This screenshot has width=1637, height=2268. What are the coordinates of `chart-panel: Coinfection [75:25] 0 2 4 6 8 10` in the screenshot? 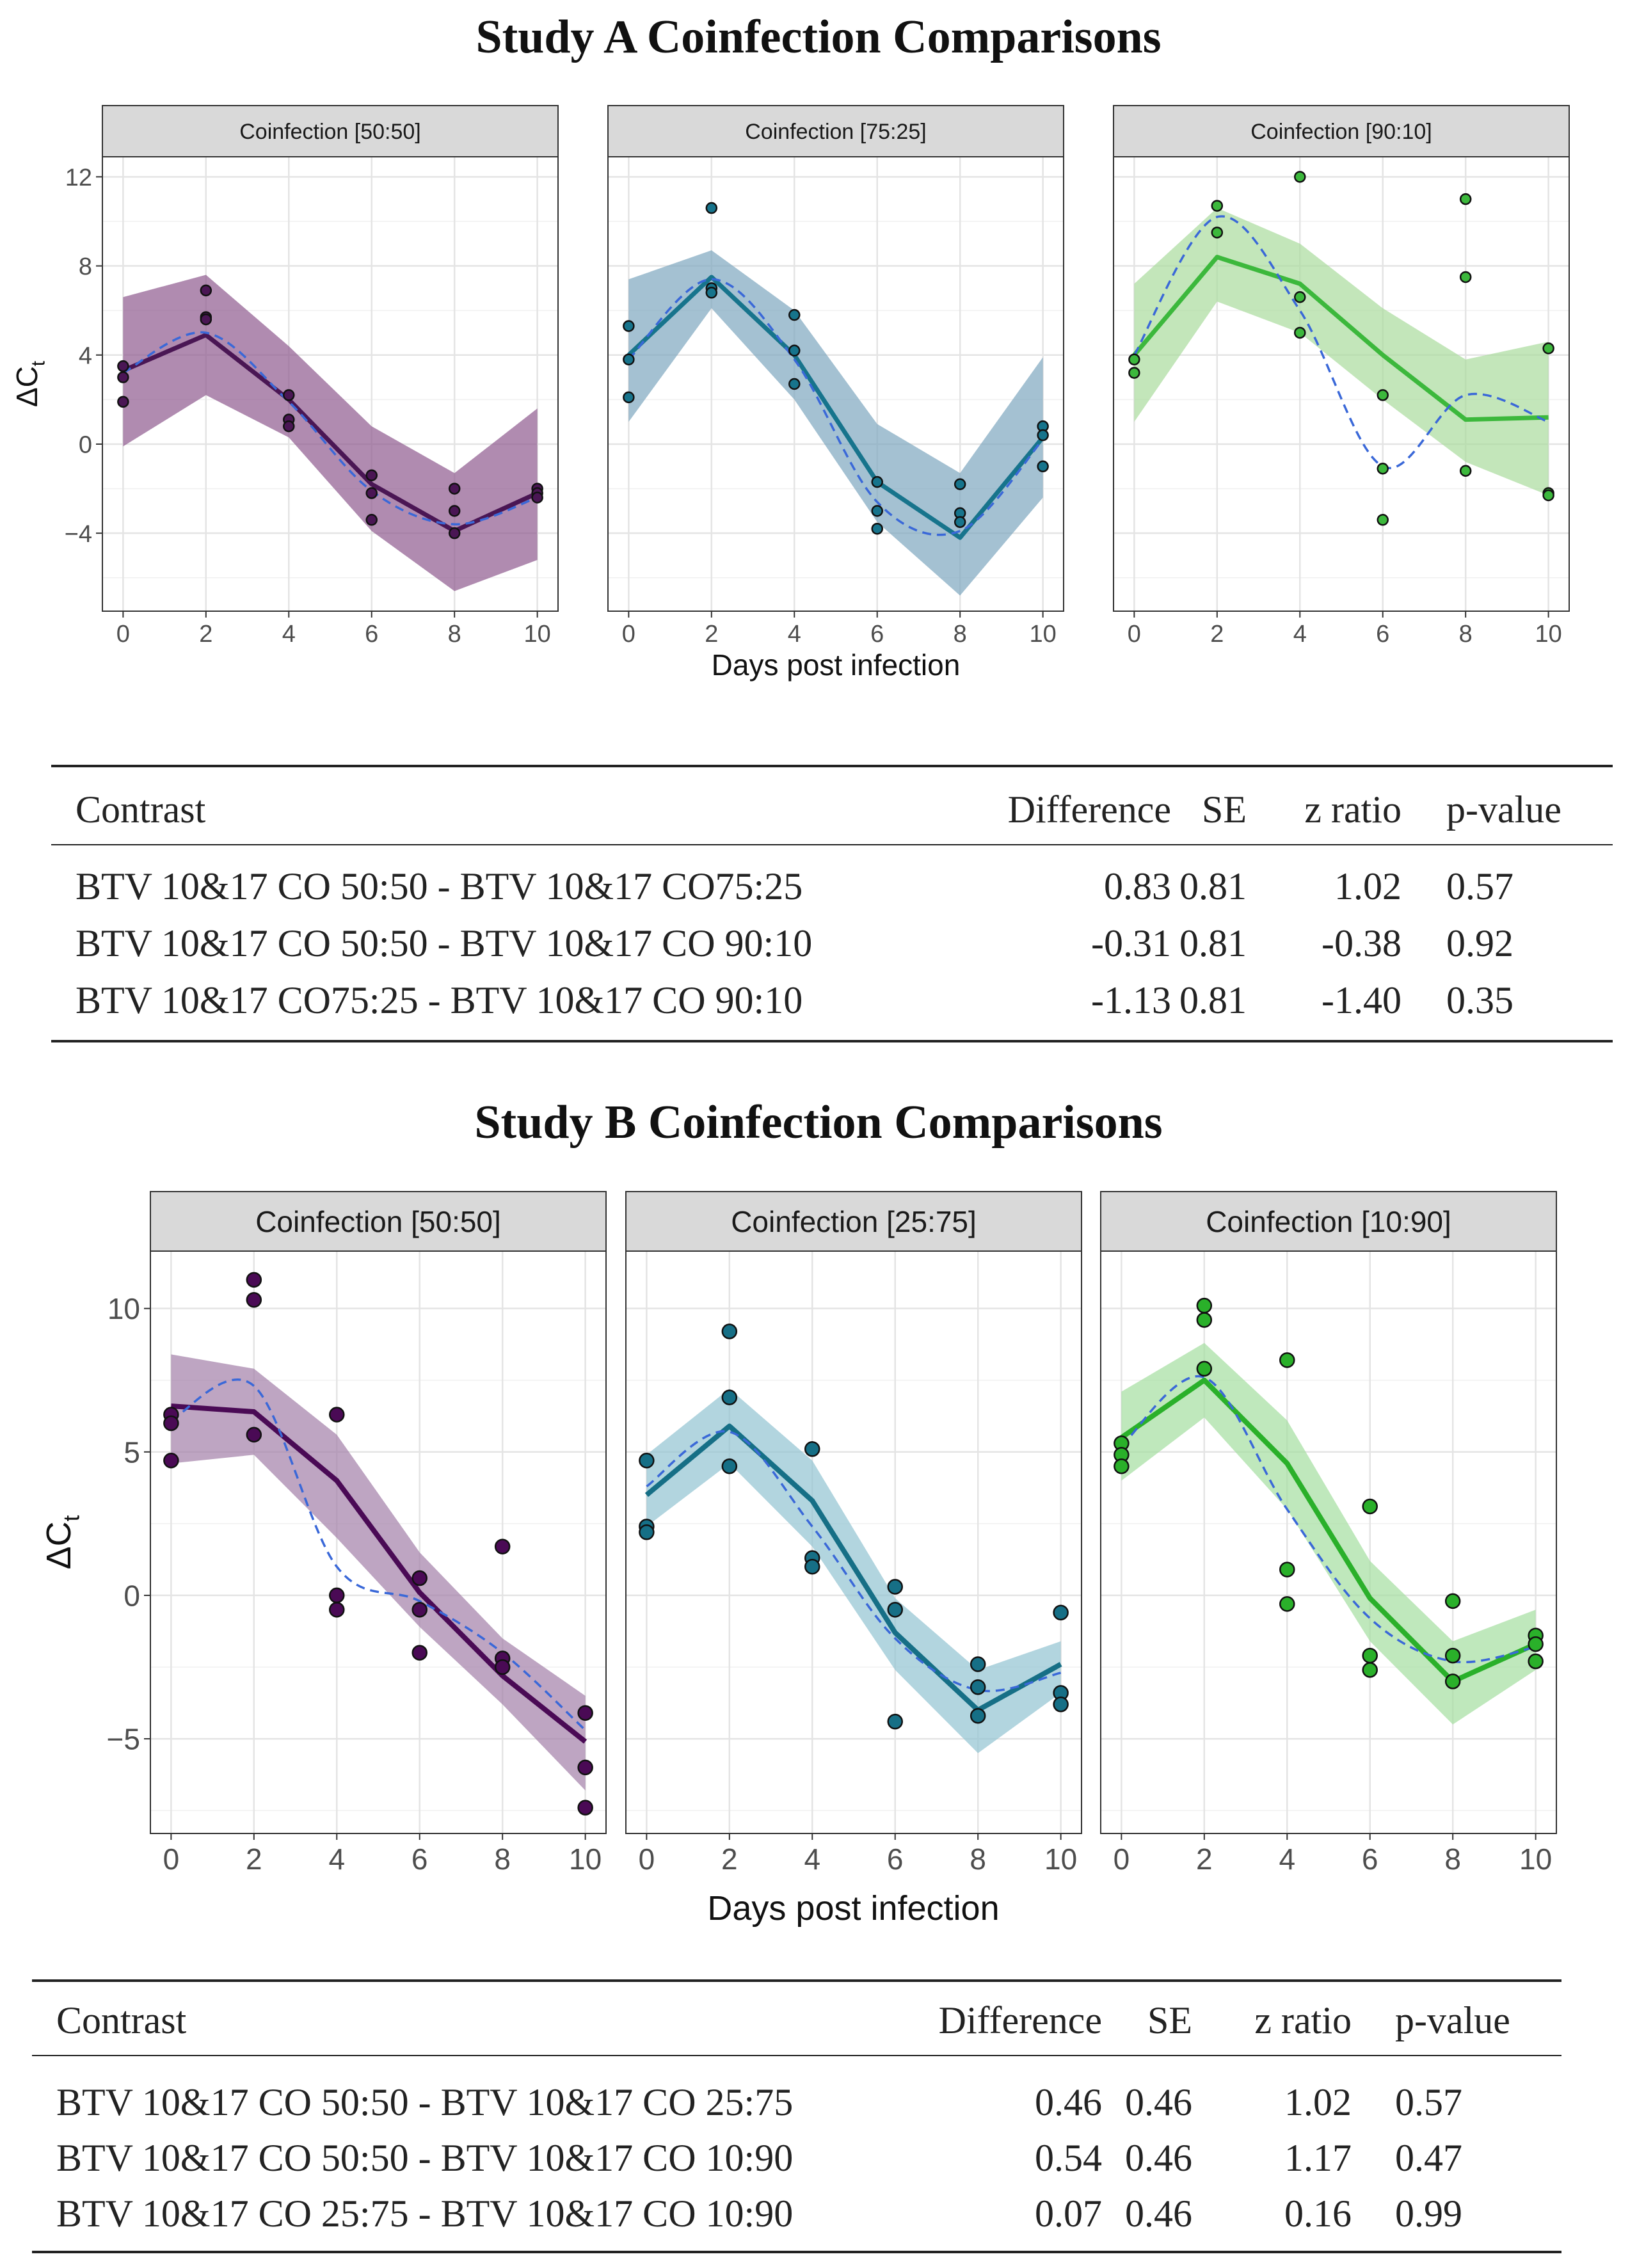 It's located at (835, 376).